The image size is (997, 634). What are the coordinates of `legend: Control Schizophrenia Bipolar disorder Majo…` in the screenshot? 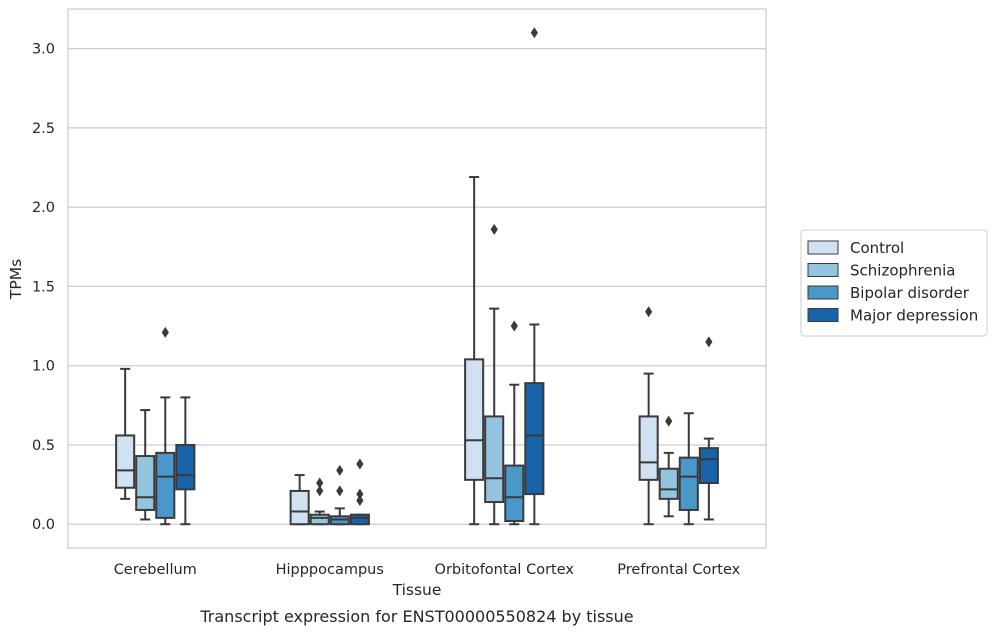 It's located at (894, 283).